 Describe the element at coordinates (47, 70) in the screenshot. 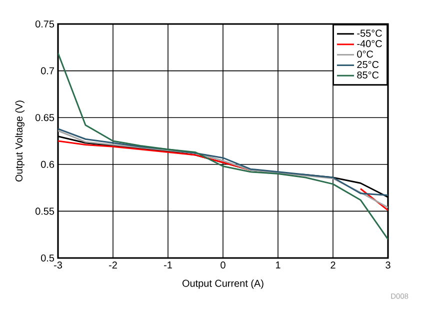

I see `y-tick-label: 0.7` at that location.